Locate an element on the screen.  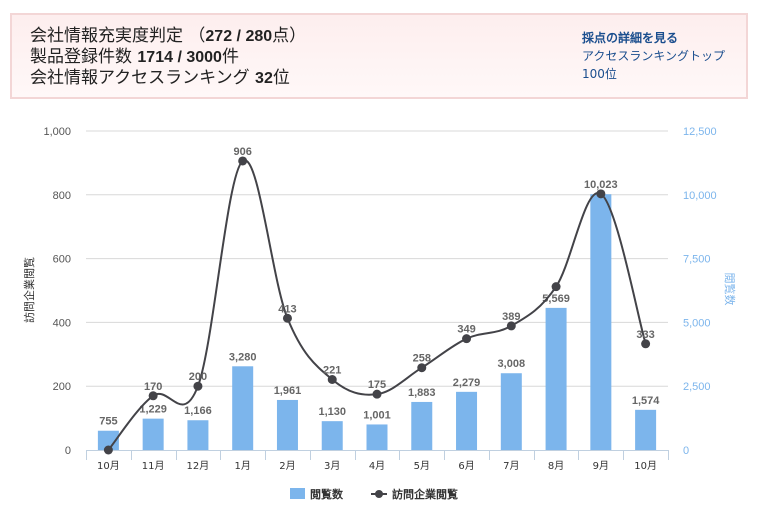
summary-links: 採点の詳細を見る アクセスランキングトップ100位 is located at coordinates (664, 56).